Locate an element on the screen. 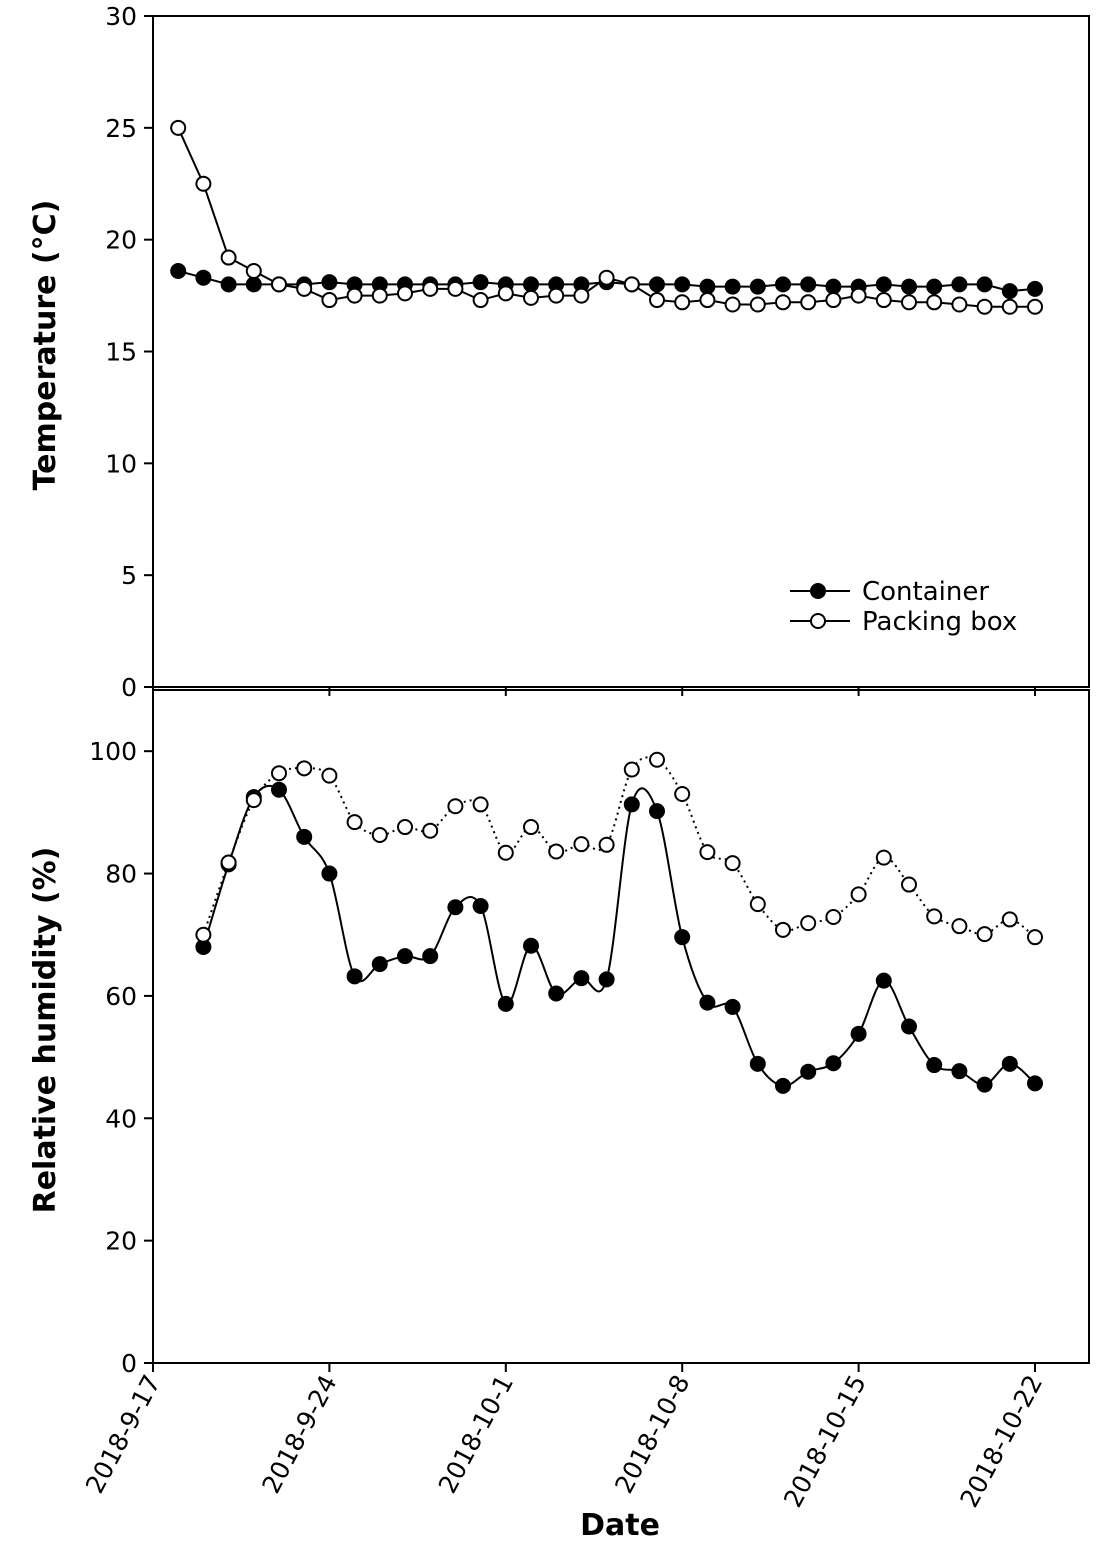  legend-label-packing-box: Packing box is located at coordinates (939, 622).